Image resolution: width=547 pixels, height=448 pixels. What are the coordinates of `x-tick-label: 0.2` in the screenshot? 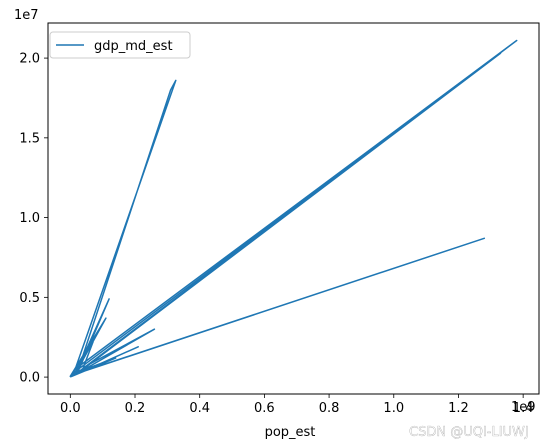 It's located at (135, 408).